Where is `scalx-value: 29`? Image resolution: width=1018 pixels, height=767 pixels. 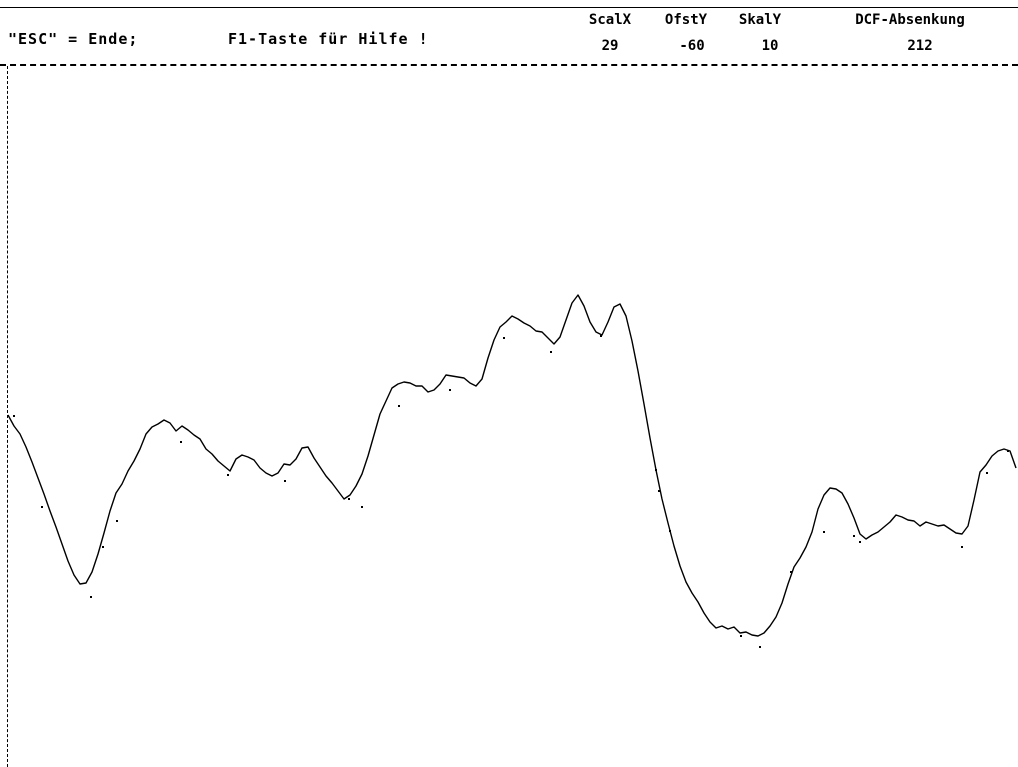
scalx-value: 29 is located at coordinates (610, 46).